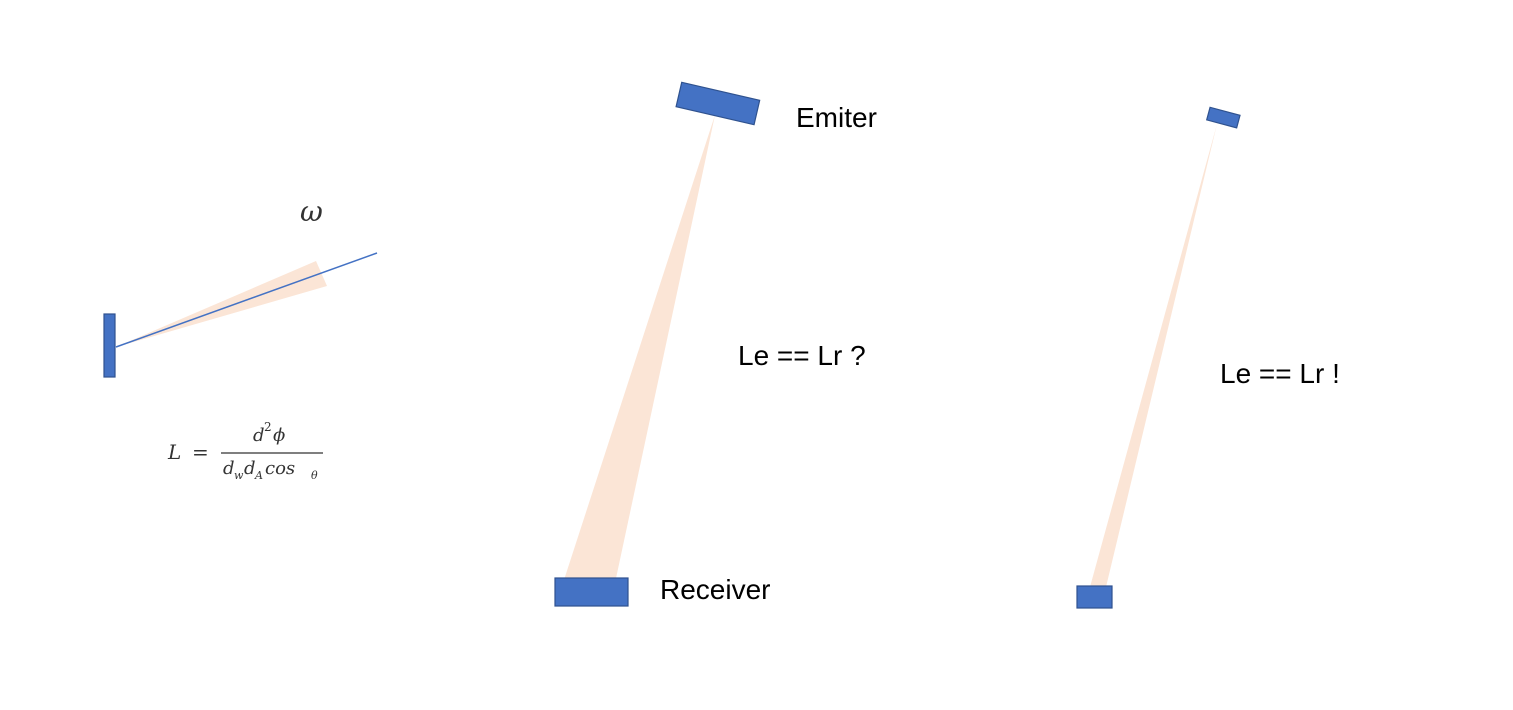  What do you see at coordinates (1280, 373) in the screenshot?
I see `statement-label: Le == Lr !` at bounding box center [1280, 373].